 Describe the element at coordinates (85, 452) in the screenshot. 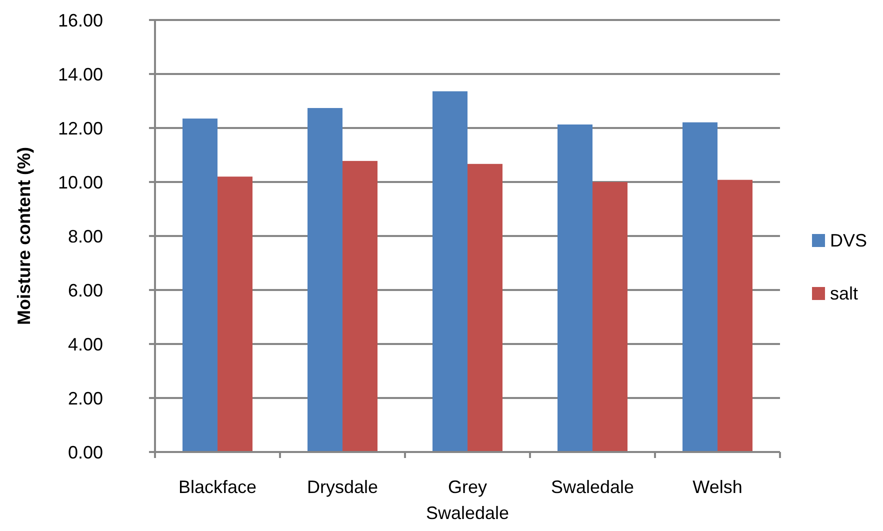

I see `y-tick-label: 0.00` at that location.